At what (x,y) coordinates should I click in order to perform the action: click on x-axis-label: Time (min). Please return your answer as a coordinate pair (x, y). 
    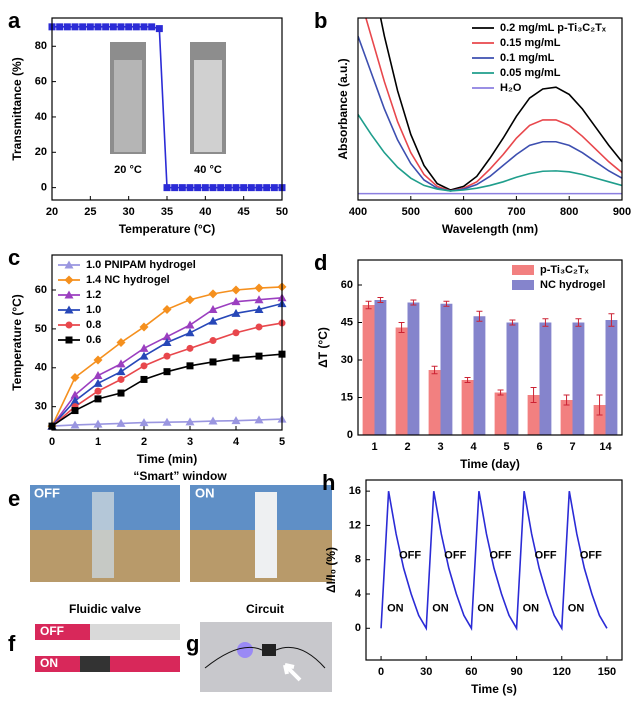
    Looking at the image, I should click on (167, 459).